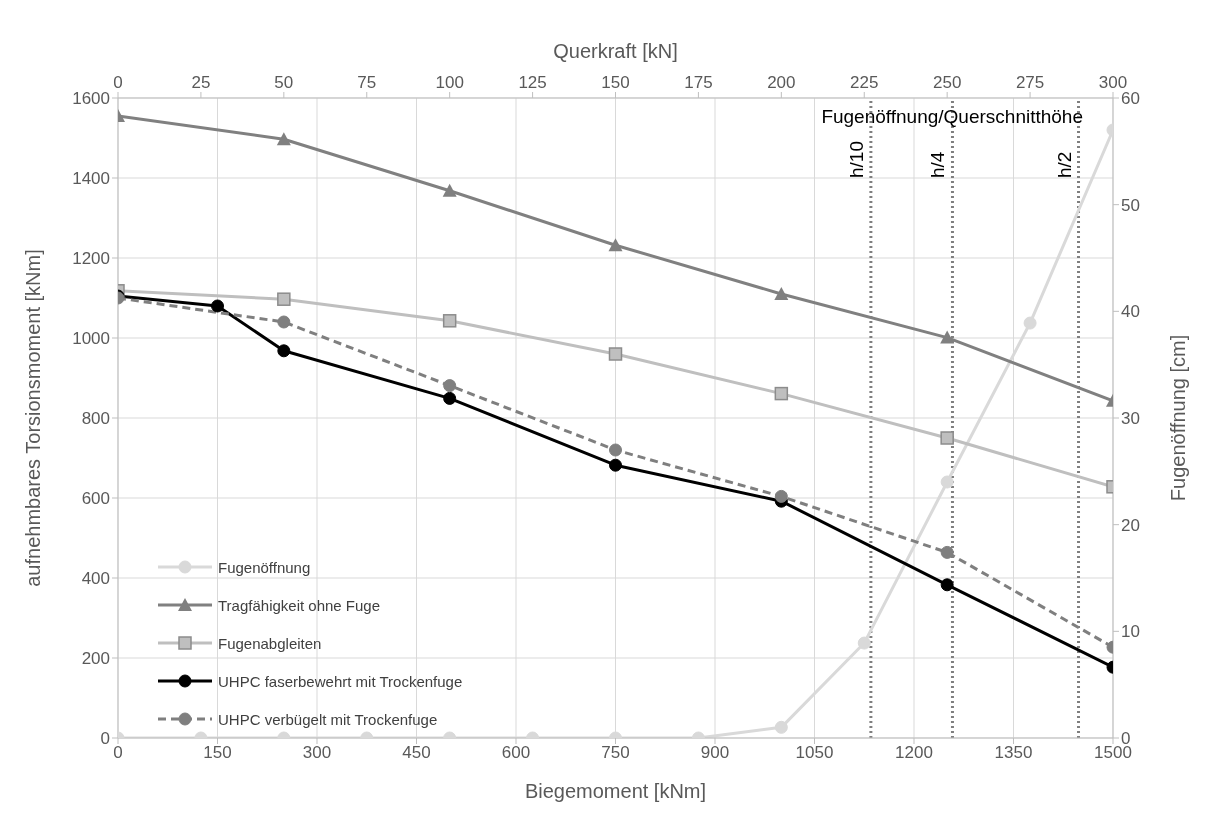 The image size is (1215, 829). Describe the element at coordinates (270, 643) in the screenshot. I see `legend-label: Fugenabgleiten` at that location.